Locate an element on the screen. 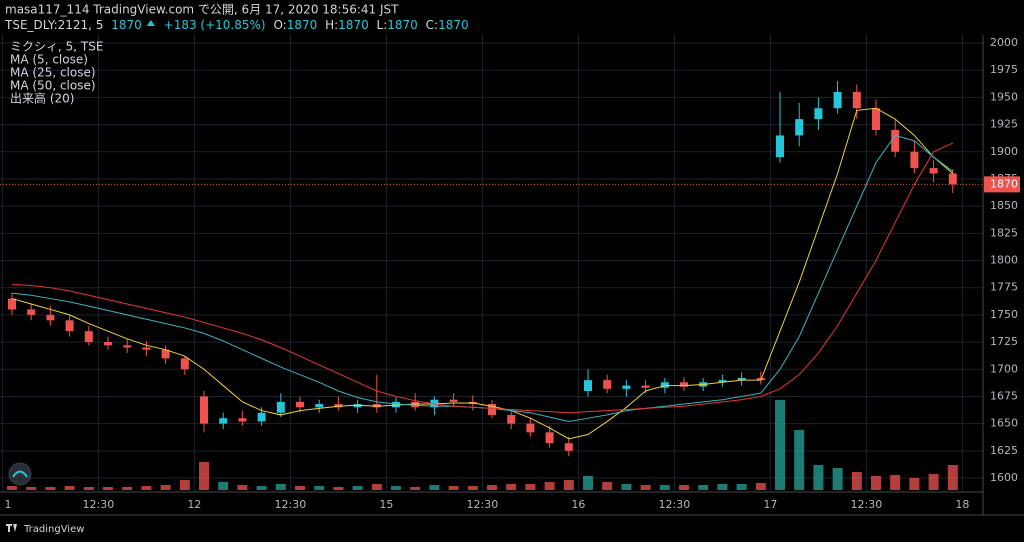 The image size is (1024, 542). y-tick-label: 1975 is located at coordinates (1004, 69).